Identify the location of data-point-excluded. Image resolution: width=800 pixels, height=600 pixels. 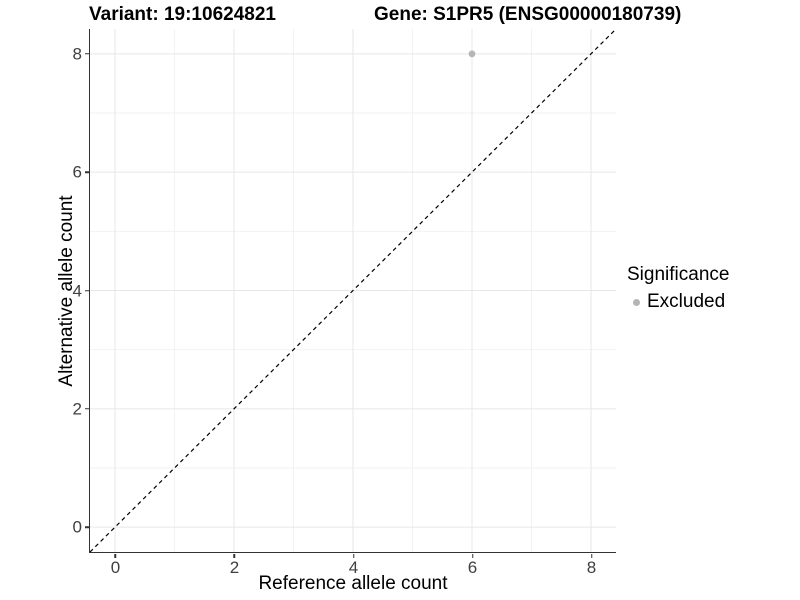
(472, 54).